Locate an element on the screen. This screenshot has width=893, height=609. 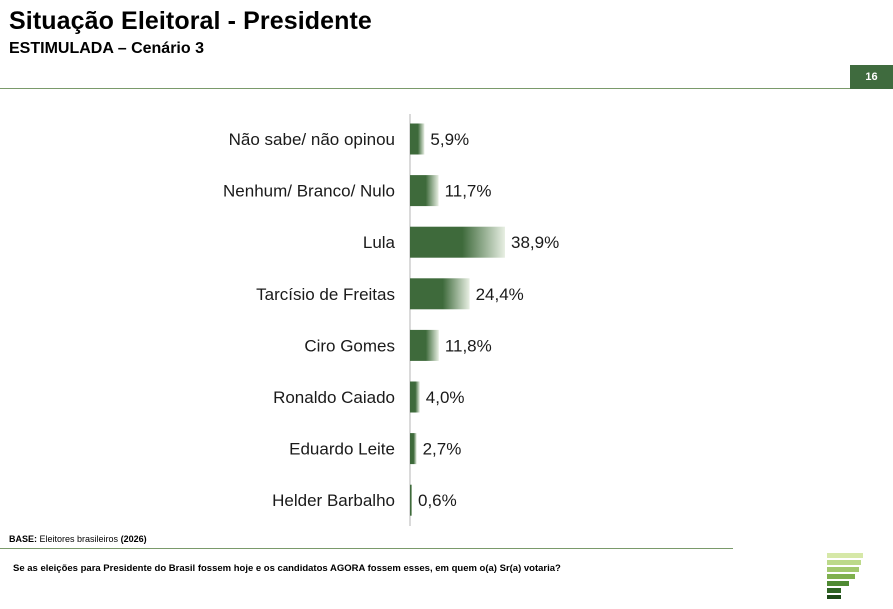
category-label: Tarcísio de Freitas is located at coordinates (325, 294).